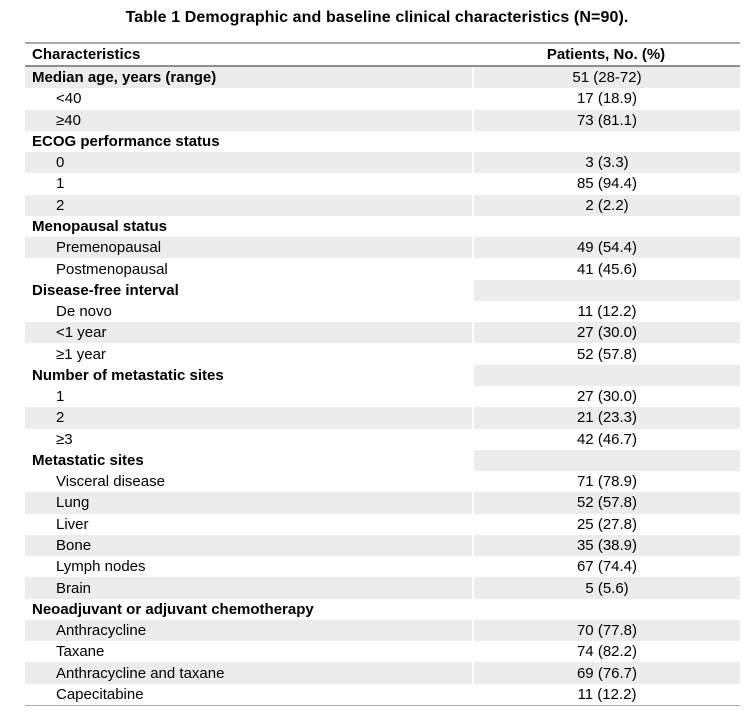 This screenshot has width=754, height=717. I want to click on row-value: 74 (82.2), so click(606, 652).